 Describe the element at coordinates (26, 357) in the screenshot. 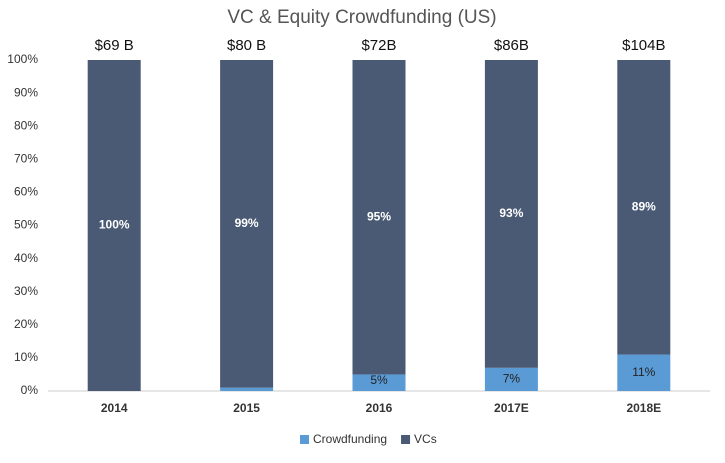

I see `y-tick-label: 10%` at that location.